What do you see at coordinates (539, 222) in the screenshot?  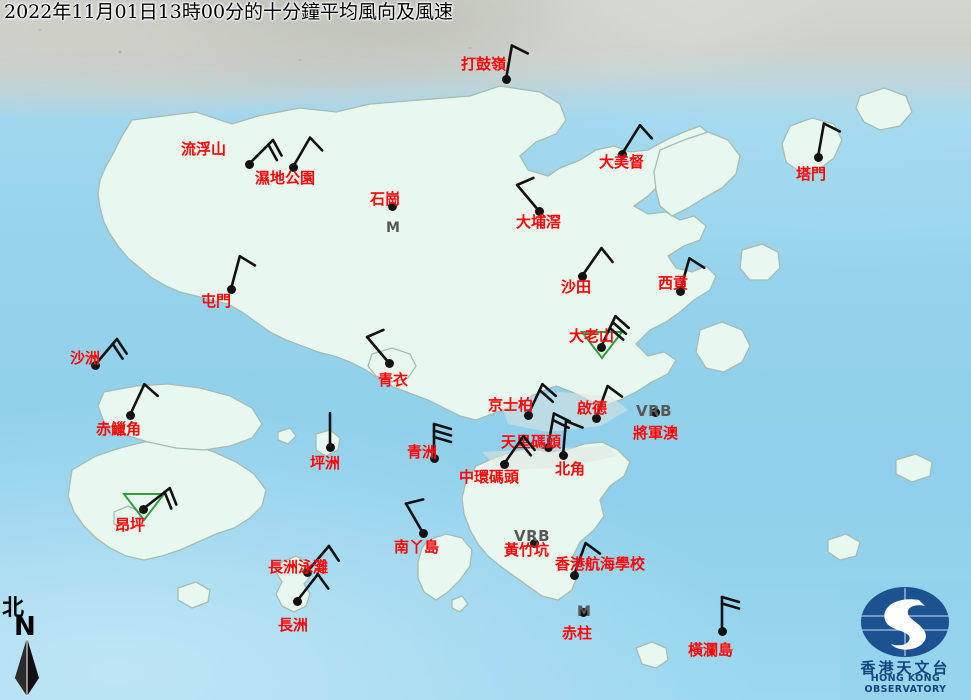 I see `station-label: 大埔滘` at bounding box center [539, 222].